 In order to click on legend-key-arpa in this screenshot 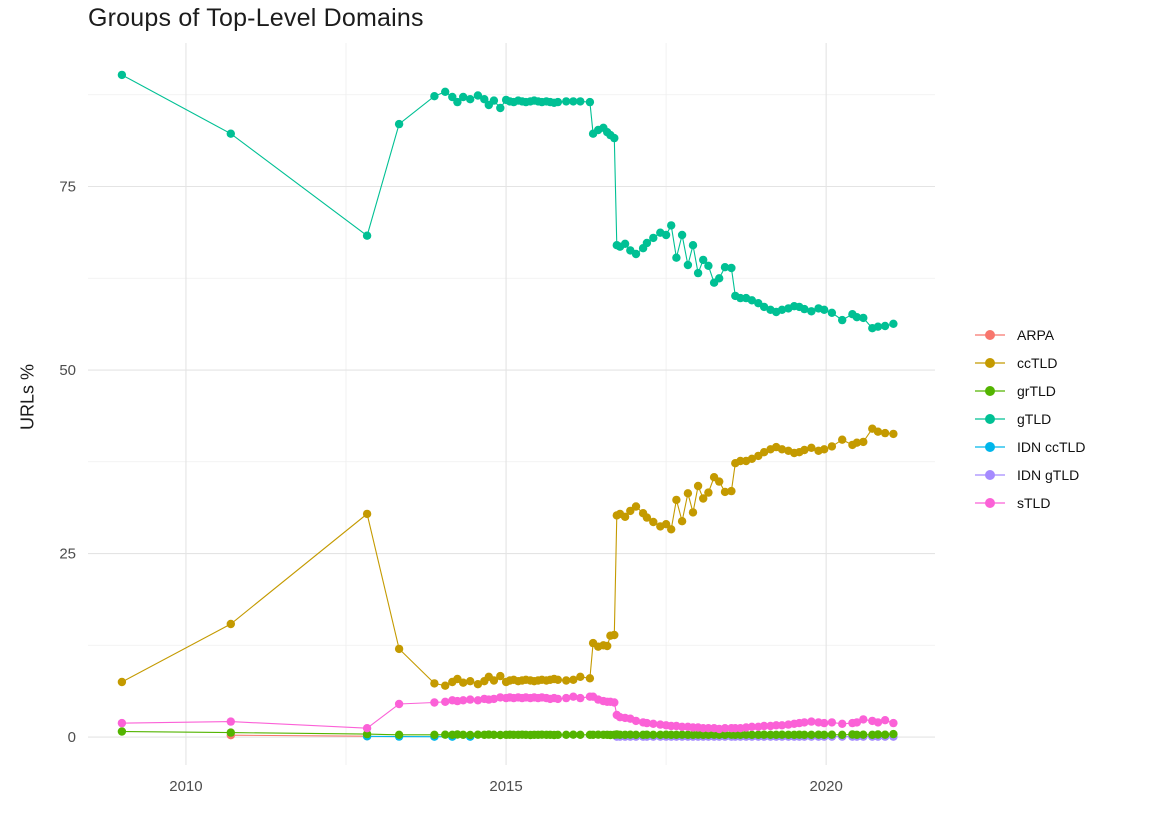, I will do `click(990, 335)`.